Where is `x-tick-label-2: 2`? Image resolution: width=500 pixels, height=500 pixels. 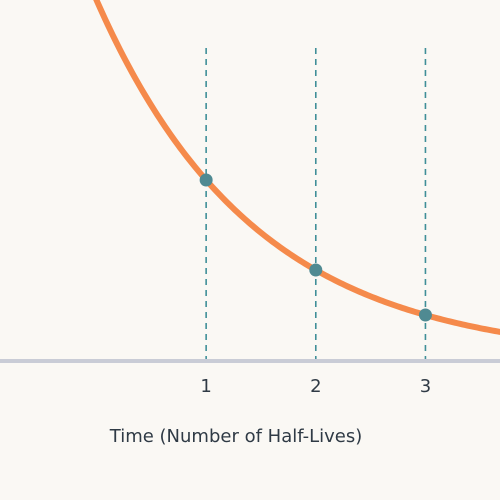 x-tick-label-2: 2 is located at coordinates (315, 386).